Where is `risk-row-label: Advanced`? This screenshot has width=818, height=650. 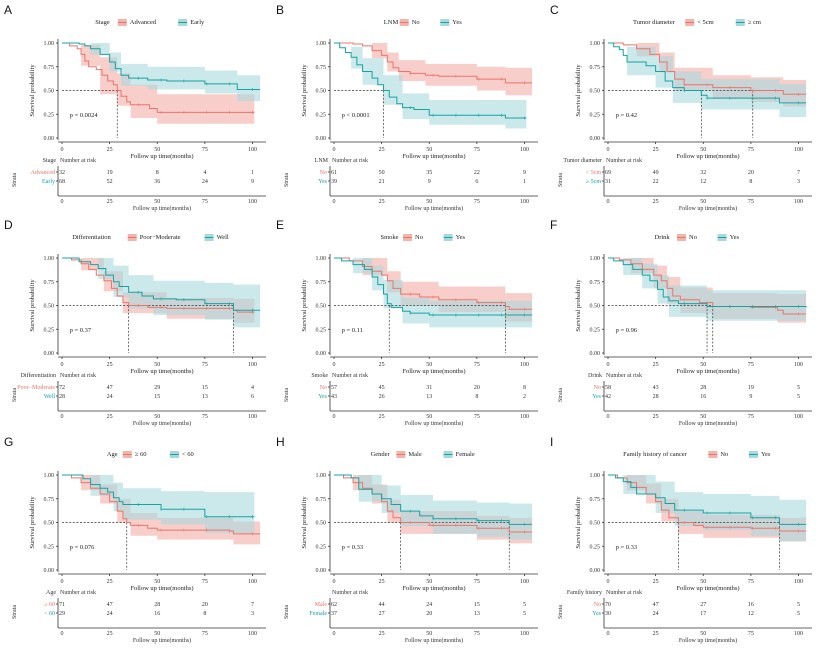
risk-row-label: Advanced is located at coordinates (43, 173).